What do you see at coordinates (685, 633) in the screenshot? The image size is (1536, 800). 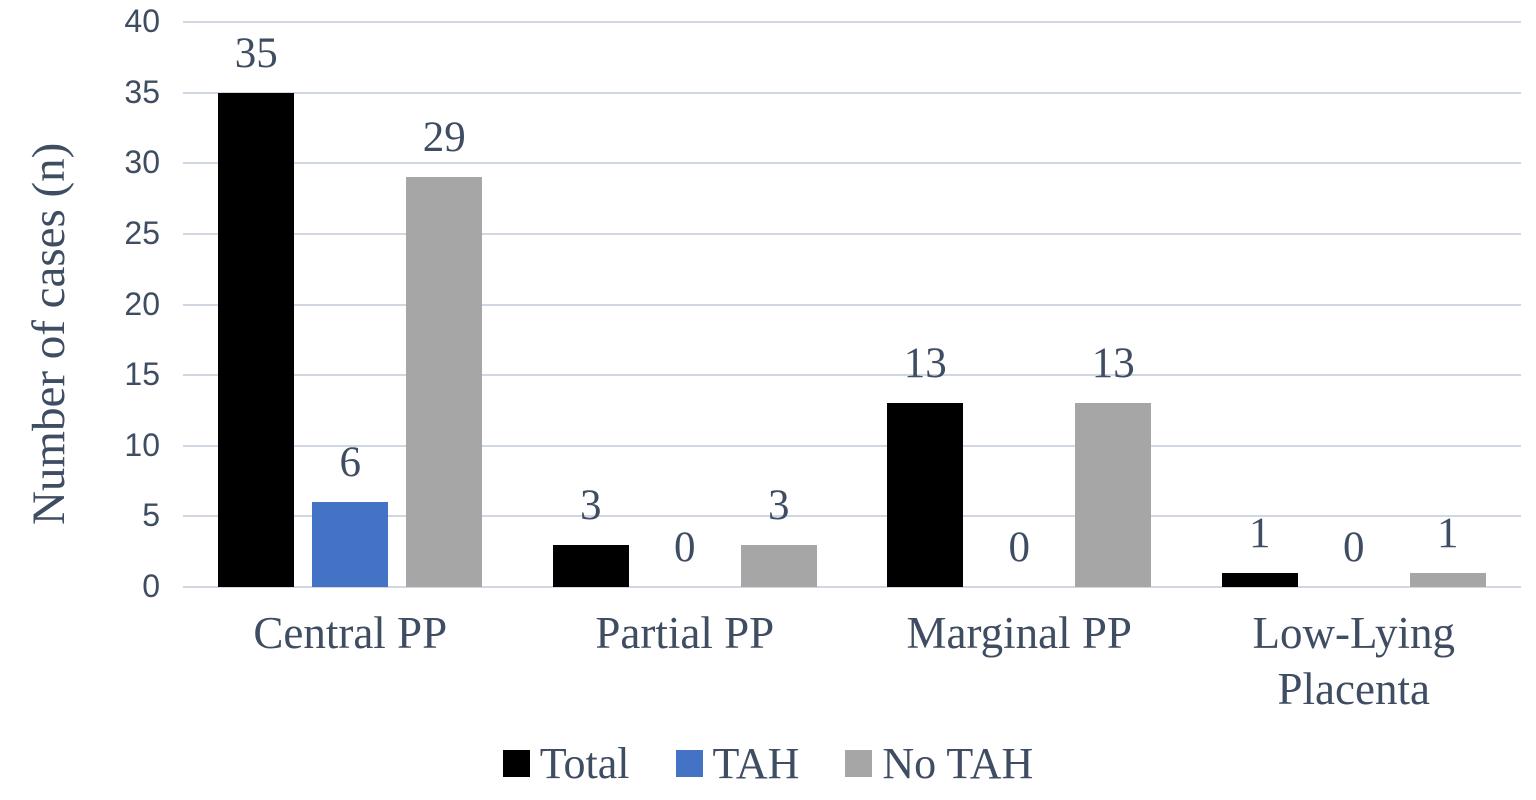 I see `category-label-partial-pp: Partial PP` at bounding box center [685, 633].